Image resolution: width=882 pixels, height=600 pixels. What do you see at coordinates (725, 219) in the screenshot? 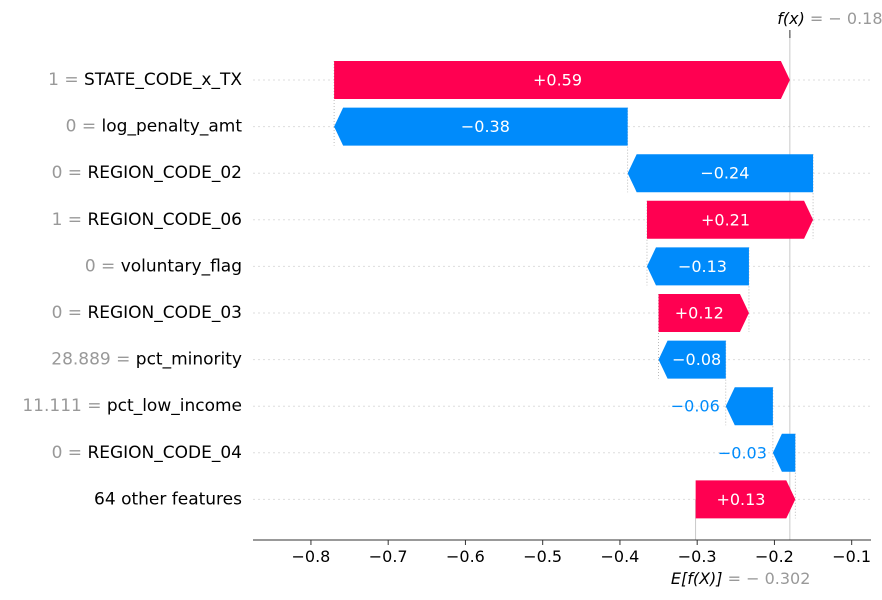
I see `bar-value-label: +0.21` at bounding box center [725, 219].